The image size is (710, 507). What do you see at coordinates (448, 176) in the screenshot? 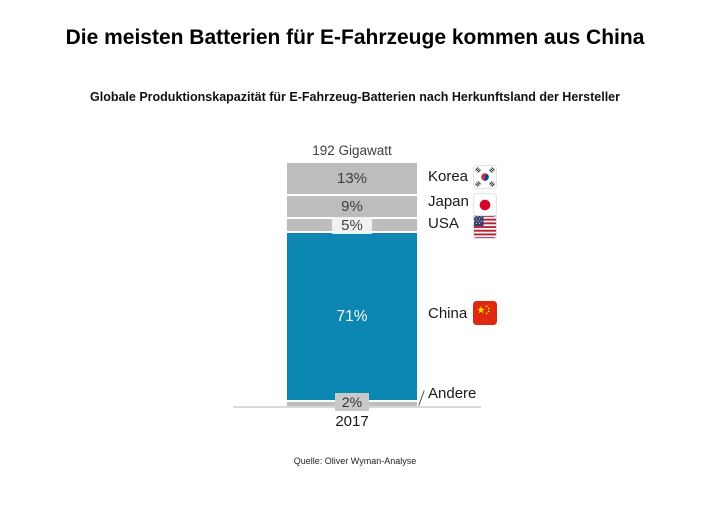
I see `legend-label-korea: Korea` at bounding box center [448, 176].